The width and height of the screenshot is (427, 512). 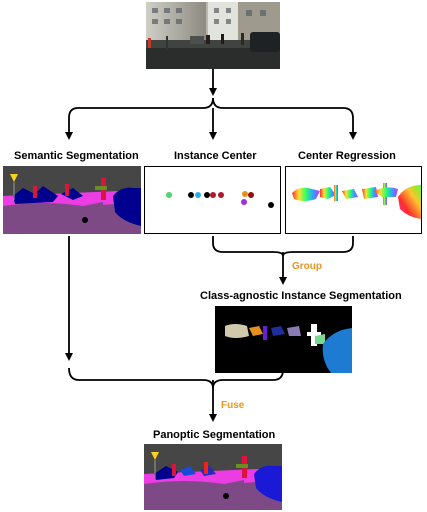 I want to click on instance-center-label: Instance Center, so click(x=215, y=156).